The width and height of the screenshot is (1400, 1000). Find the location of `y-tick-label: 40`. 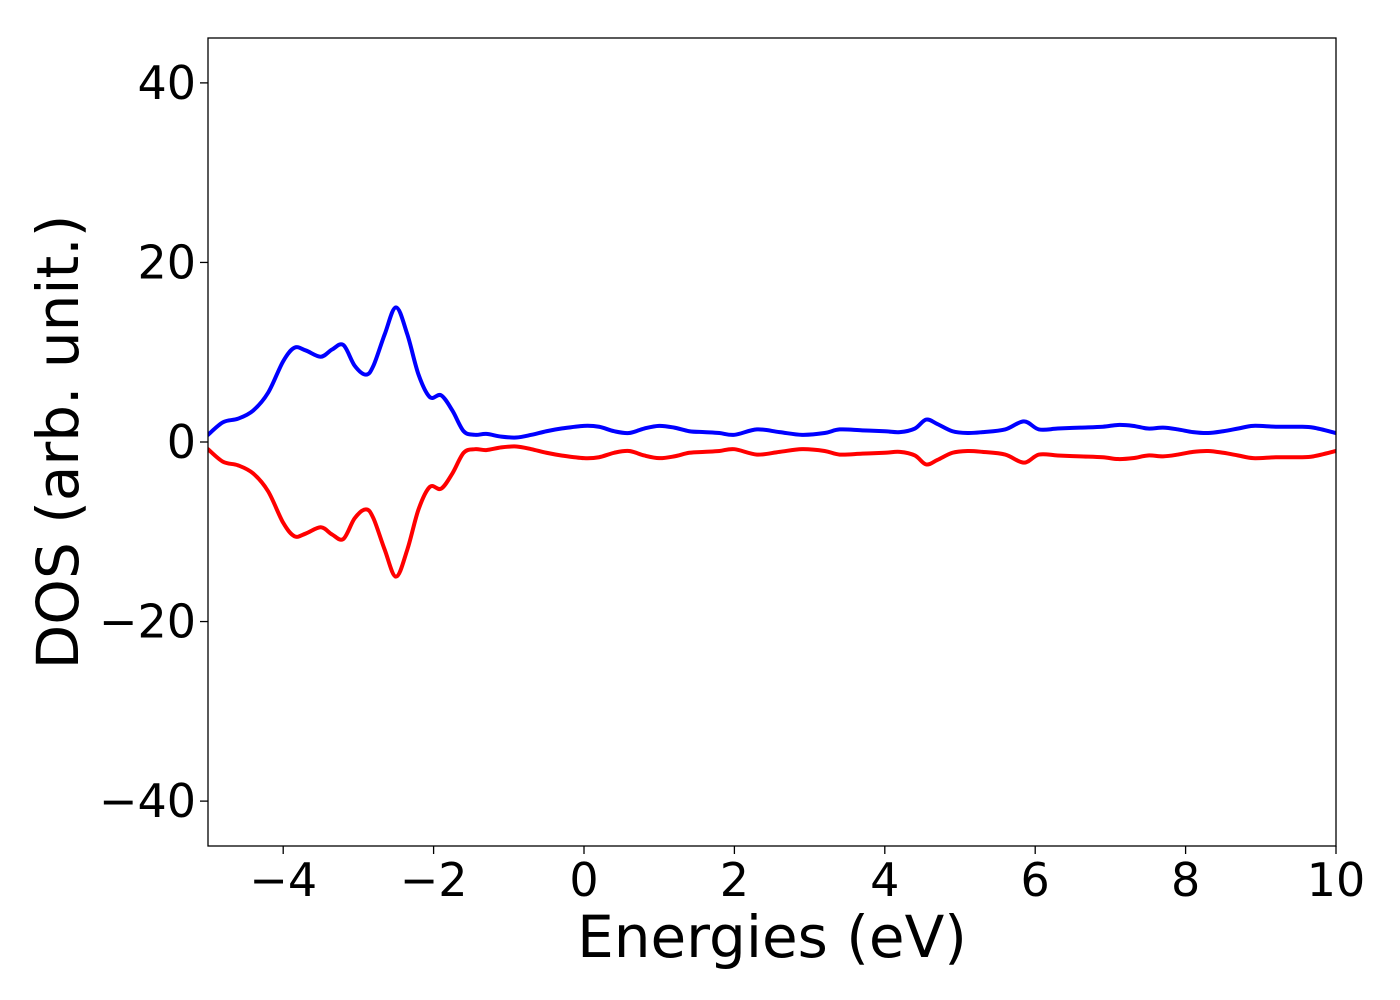

y-tick-label: 40 is located at coordinates (166, 83).